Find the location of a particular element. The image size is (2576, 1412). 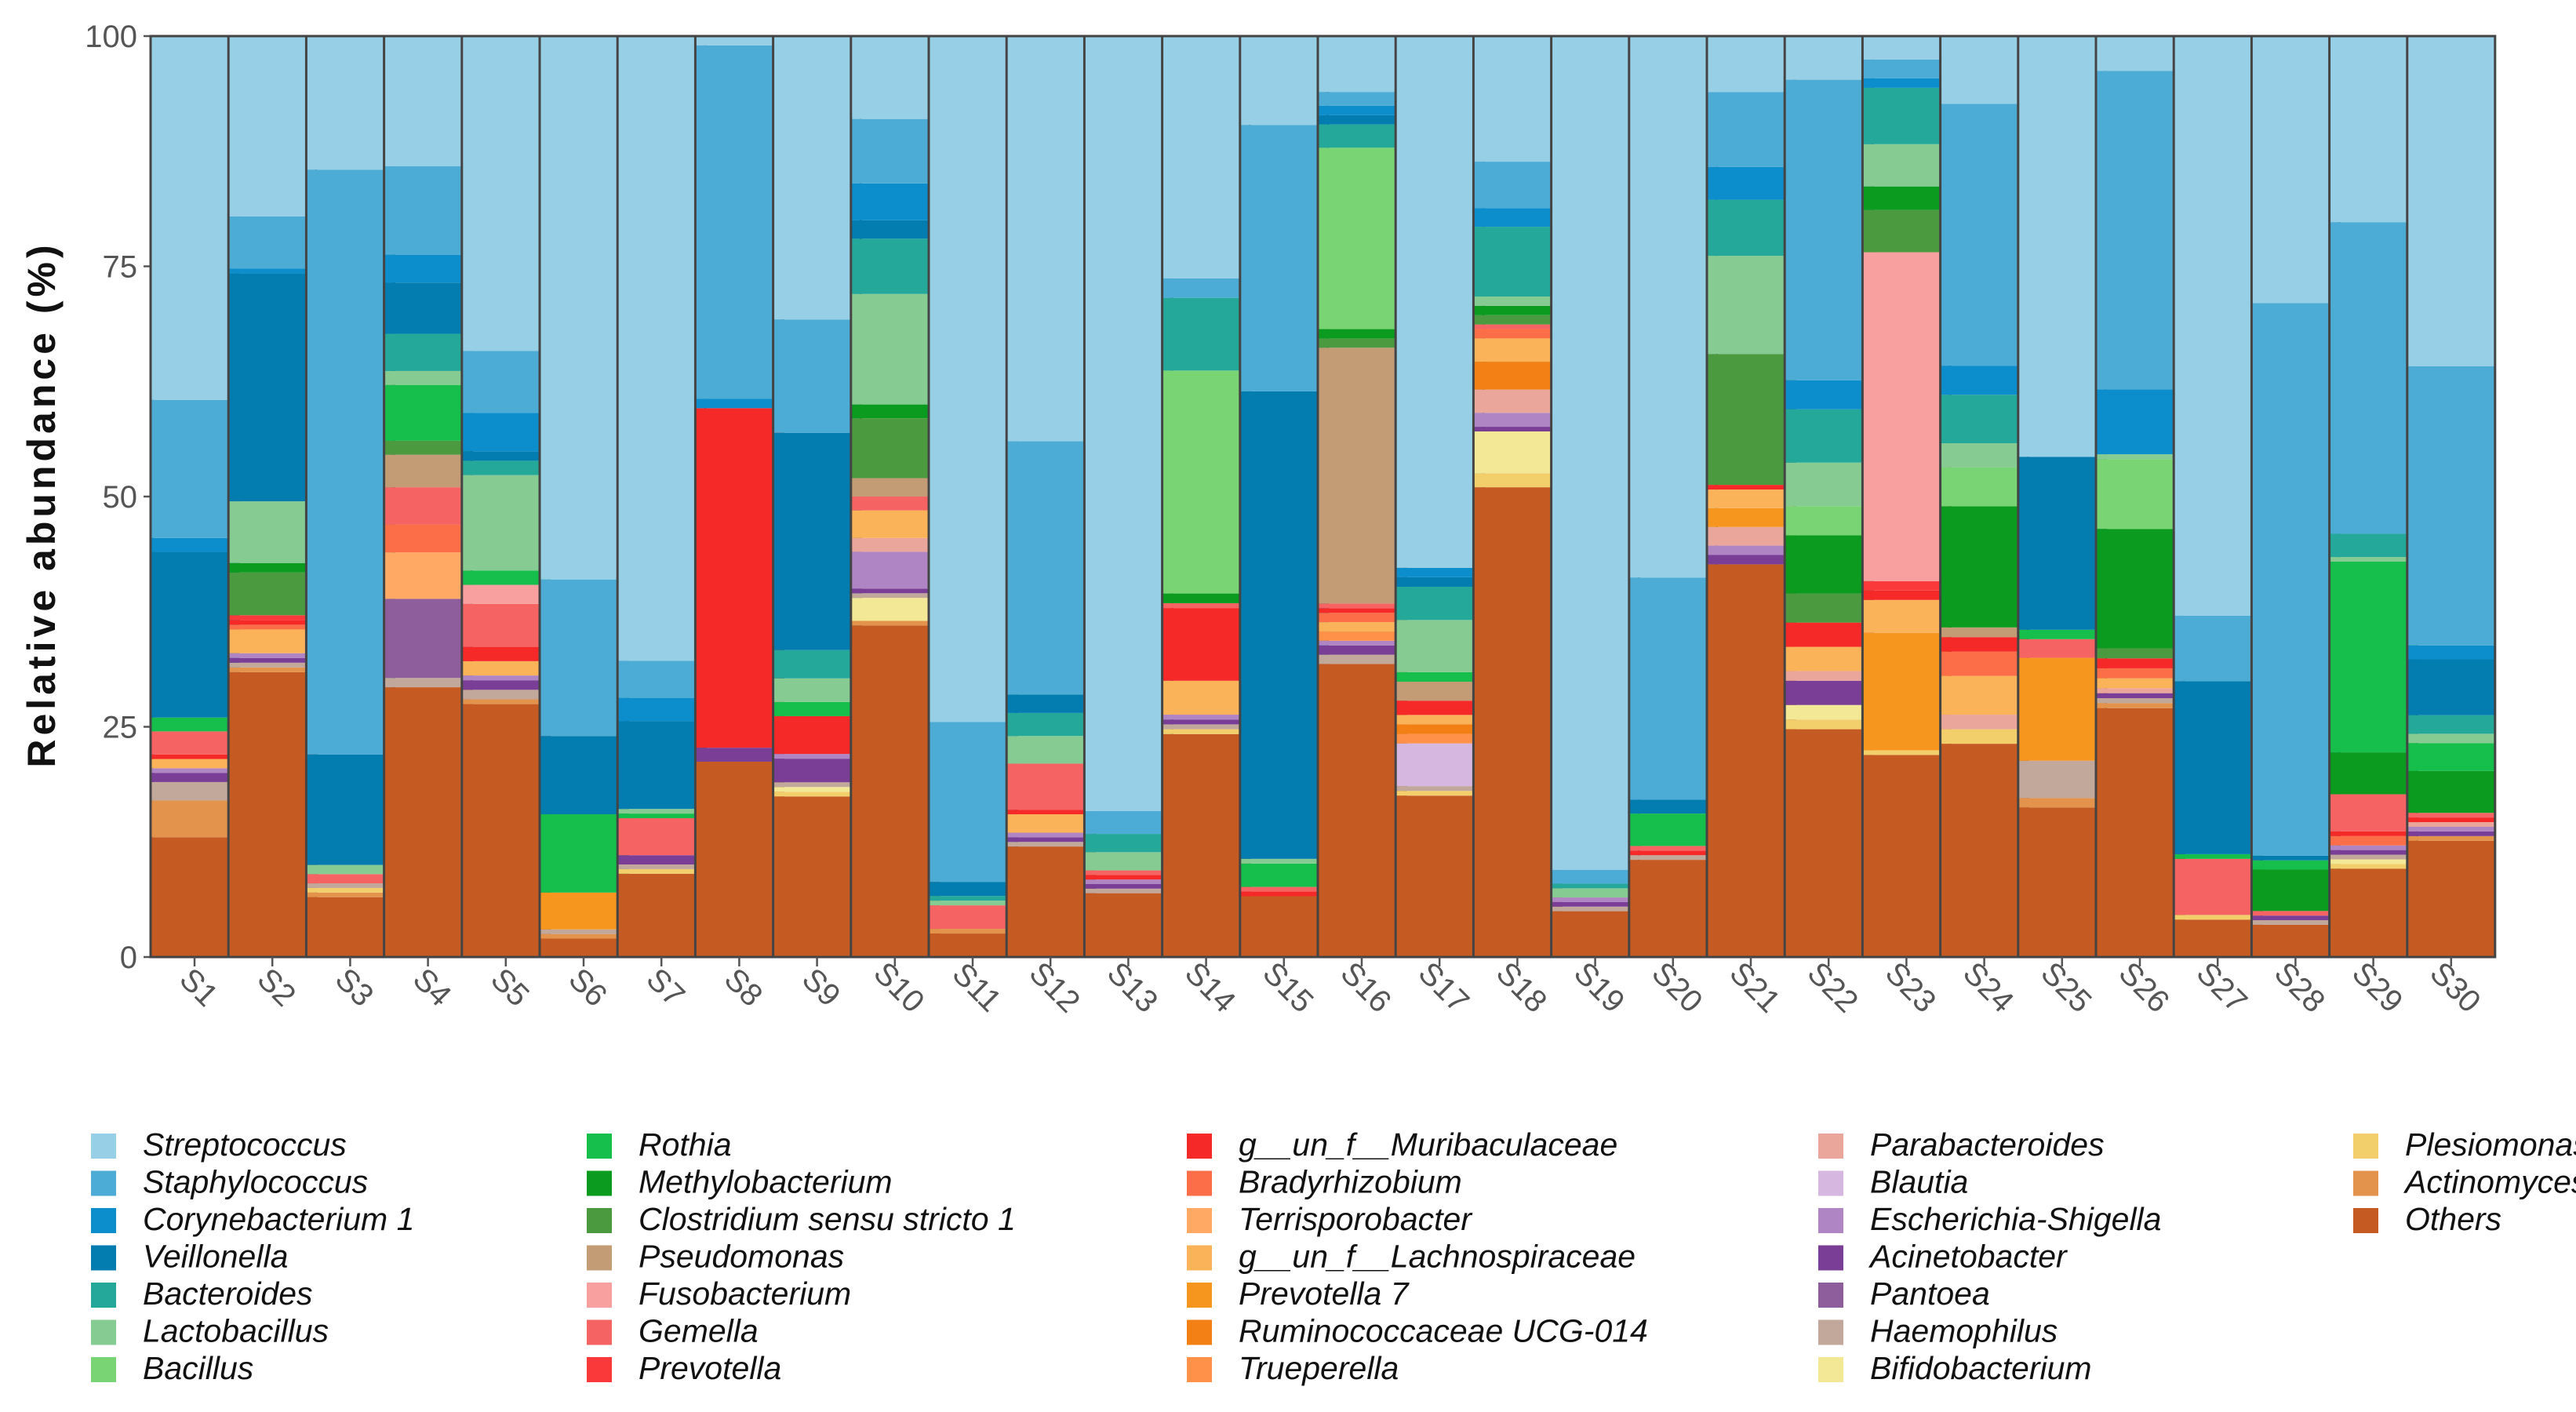

segment-s17-bacteroides is located at coordinates (1439, 603).